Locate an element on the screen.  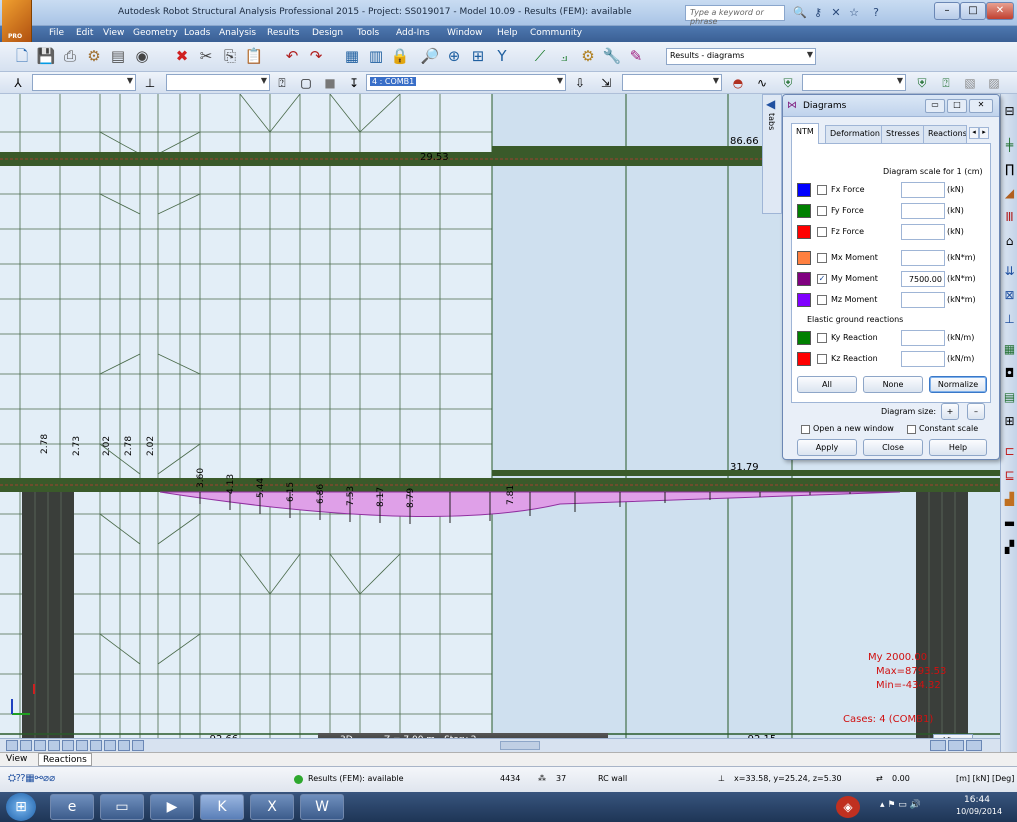
apply-button: Apply is located at coordinates (827, 447).